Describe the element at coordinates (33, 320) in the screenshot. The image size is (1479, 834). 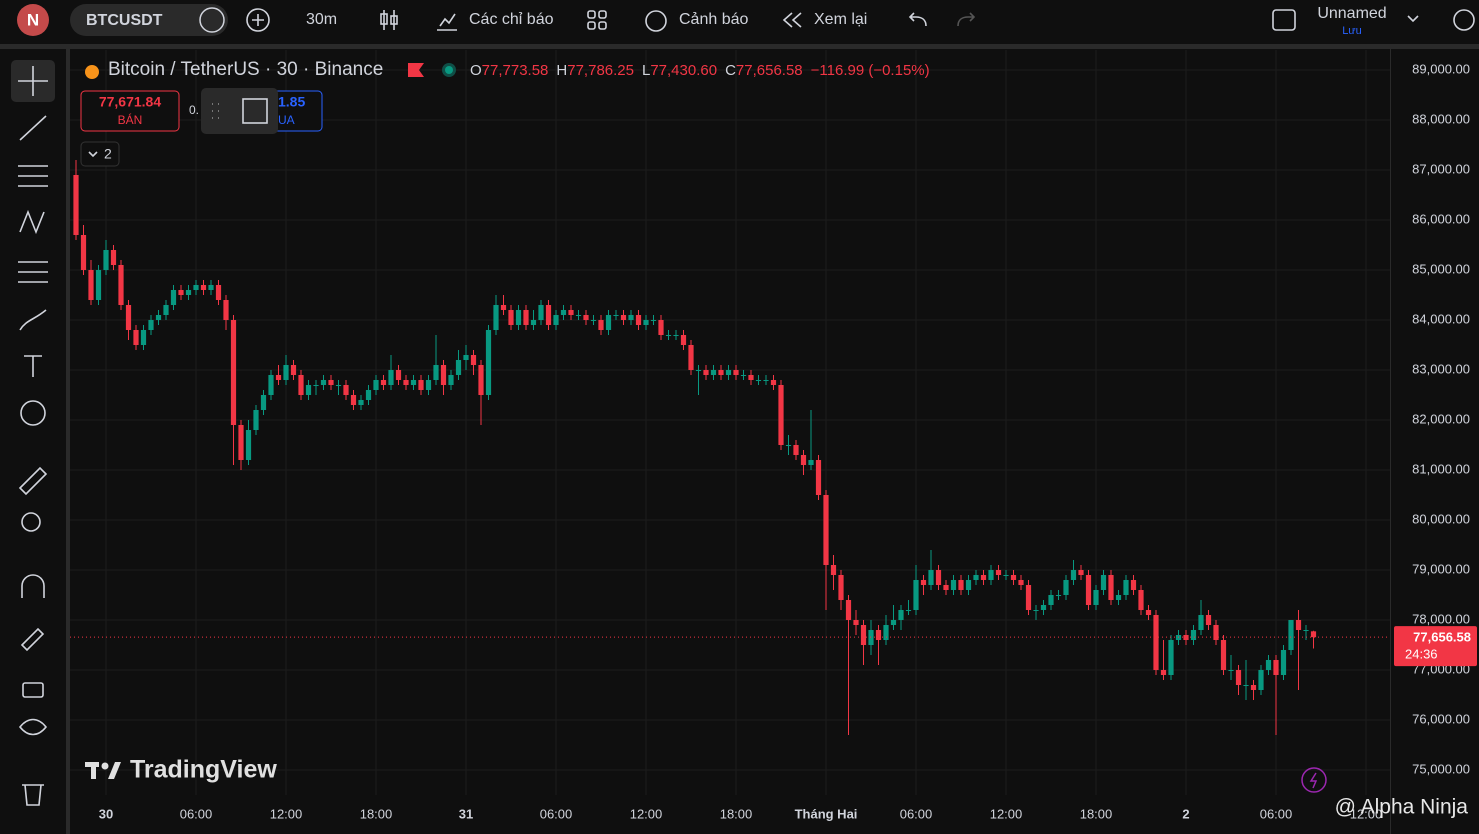
I see `brush-icon` at that location.